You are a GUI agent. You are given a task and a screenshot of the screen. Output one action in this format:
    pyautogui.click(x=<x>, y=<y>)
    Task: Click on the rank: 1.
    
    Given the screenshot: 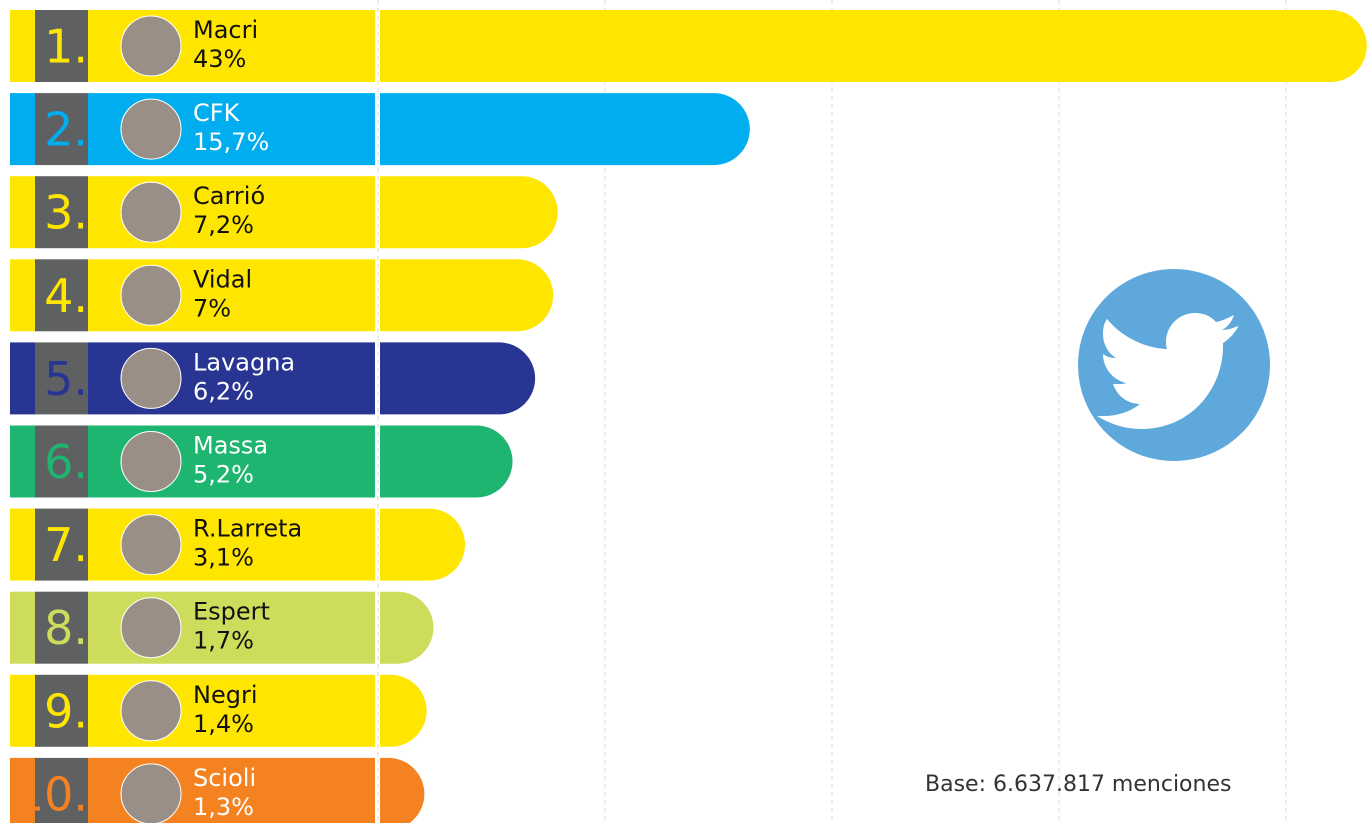 What is the action you would take?
    pyautogui.click(x=66, y=47)
    